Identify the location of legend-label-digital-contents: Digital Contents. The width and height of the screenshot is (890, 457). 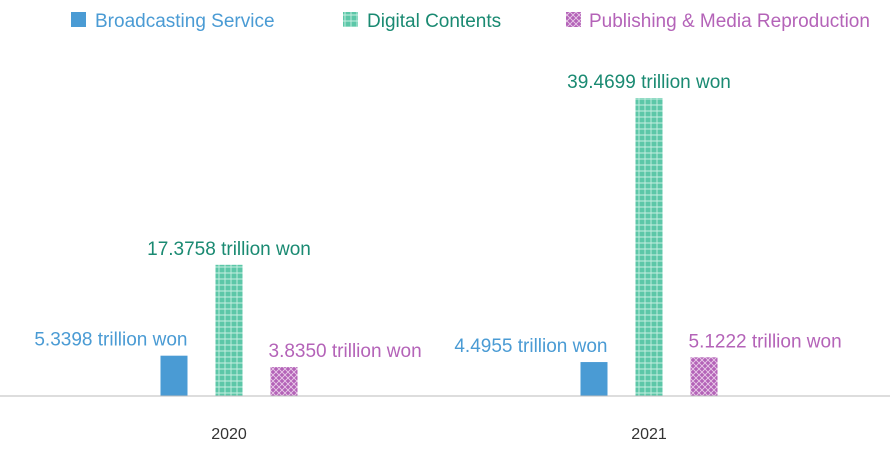
(434, 21).